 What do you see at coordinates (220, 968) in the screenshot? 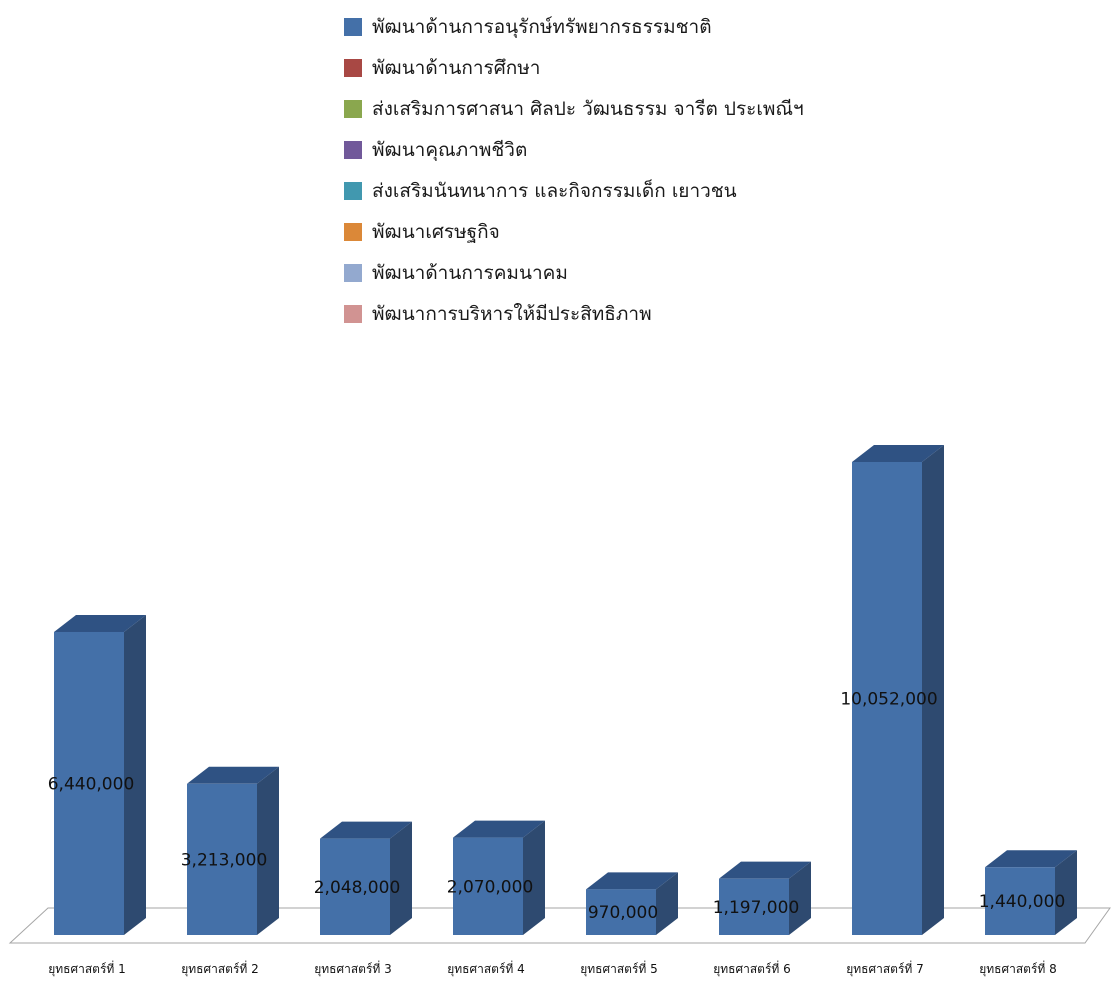
I see `category-label: ยุทธศาสตร์ที่ 2` at bounding box center [220, 968].